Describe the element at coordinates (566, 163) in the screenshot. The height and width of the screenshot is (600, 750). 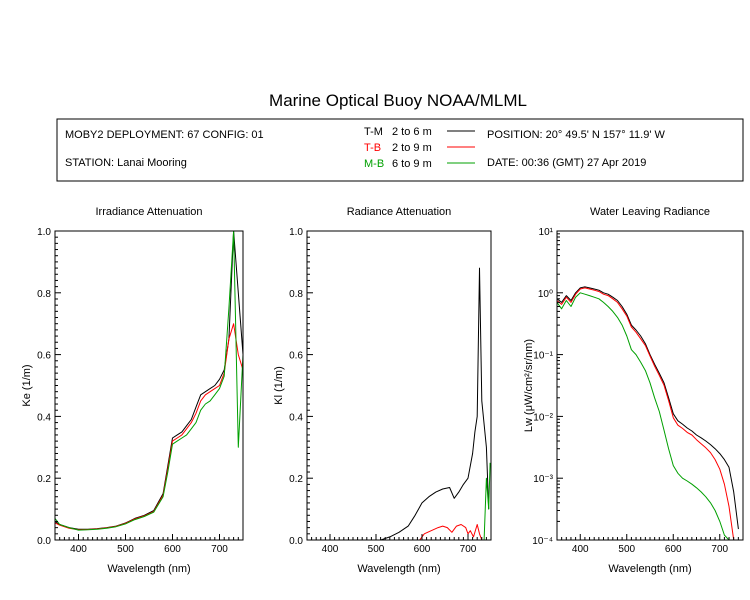
I see `date-text: DATE: 00:36 (GMT) 27 Apr 2019` at that location.